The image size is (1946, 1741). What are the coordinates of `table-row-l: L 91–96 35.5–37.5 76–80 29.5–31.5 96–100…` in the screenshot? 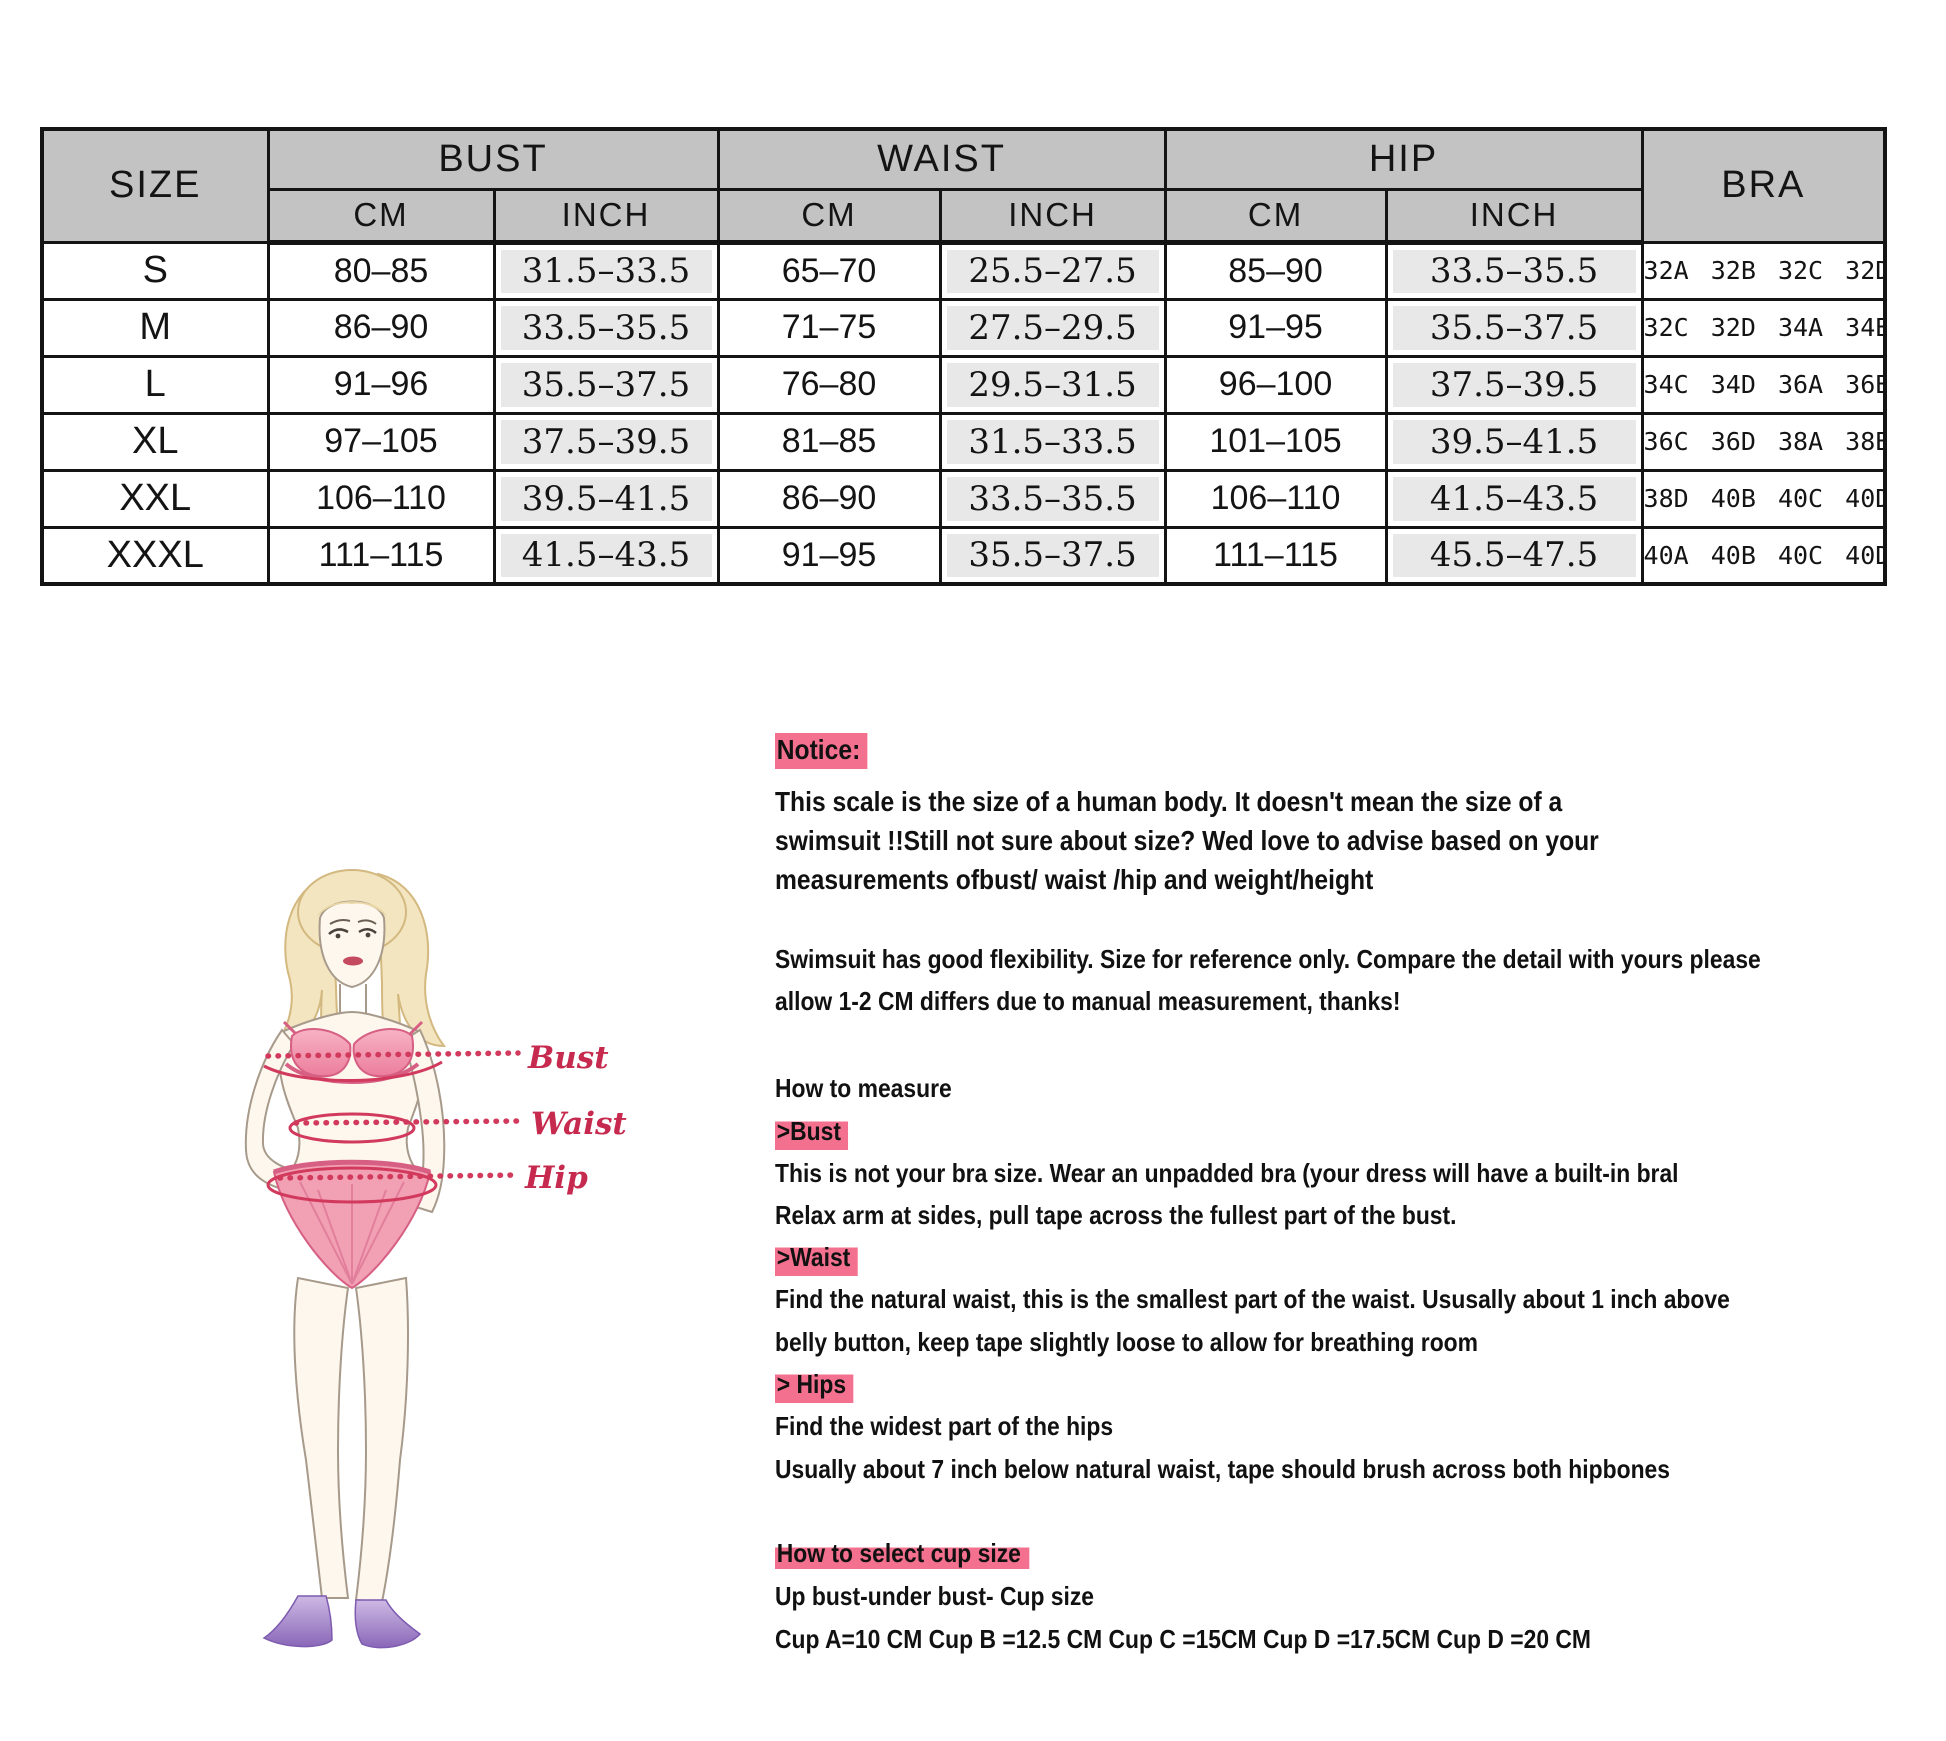 It's located at (963, 384).